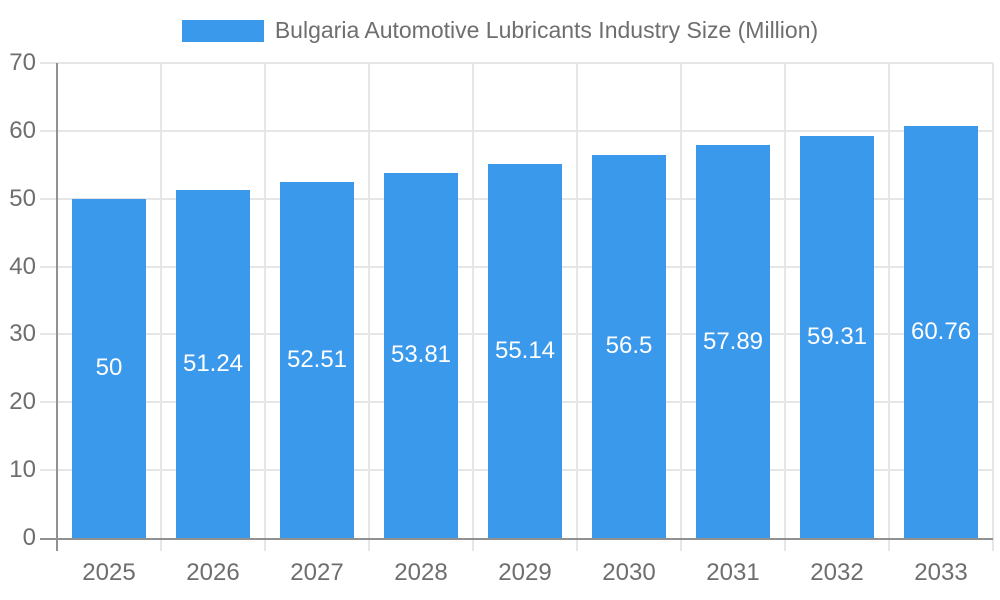  I want to click on bar: 53.81, so click(421, 355).